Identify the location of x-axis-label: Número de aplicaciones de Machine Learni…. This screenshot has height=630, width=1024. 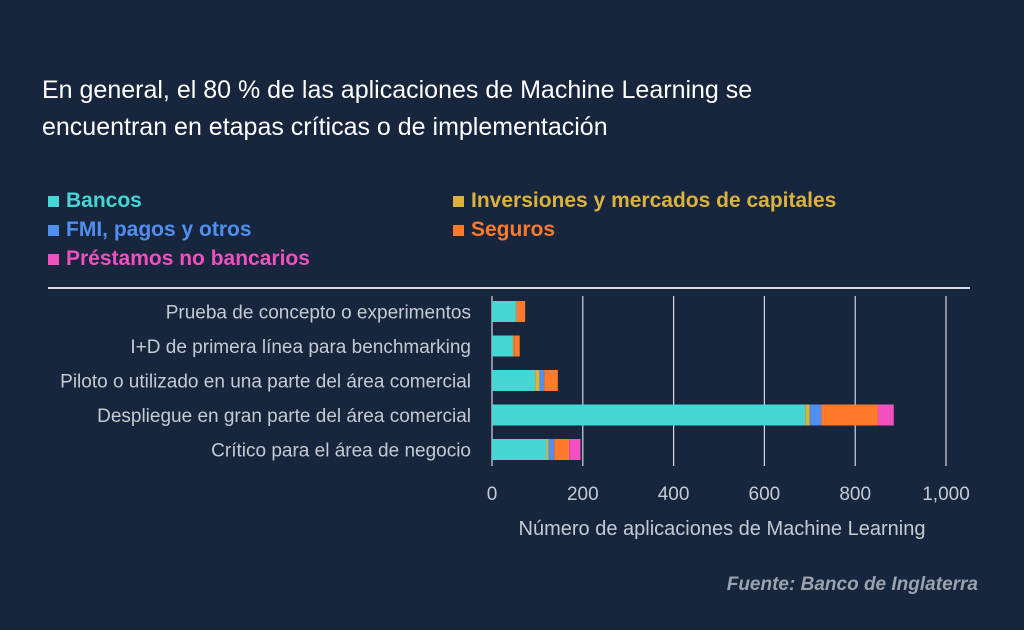
(722, 529).